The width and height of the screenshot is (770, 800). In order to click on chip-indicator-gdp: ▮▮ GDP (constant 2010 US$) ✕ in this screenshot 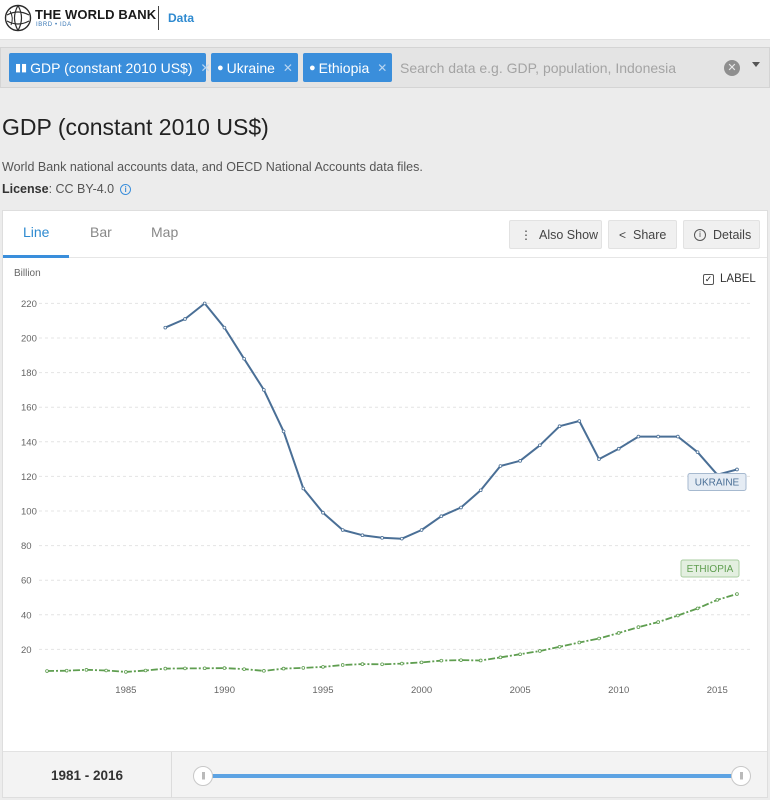, I will do `click(110, 67)`.